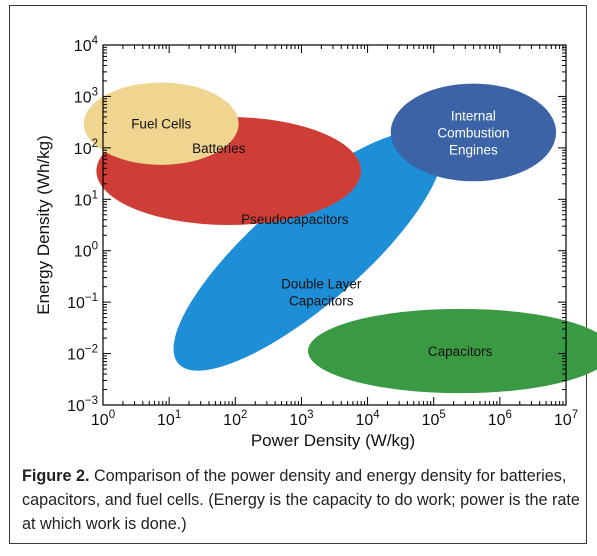 The width and height of the screenshot is (597, 556). What do you see at coordinates (295, 219) in the screenshot?
I see `region-label-pseudocapacitors: Pseudocapacitors` at bounding box center [295, 219].